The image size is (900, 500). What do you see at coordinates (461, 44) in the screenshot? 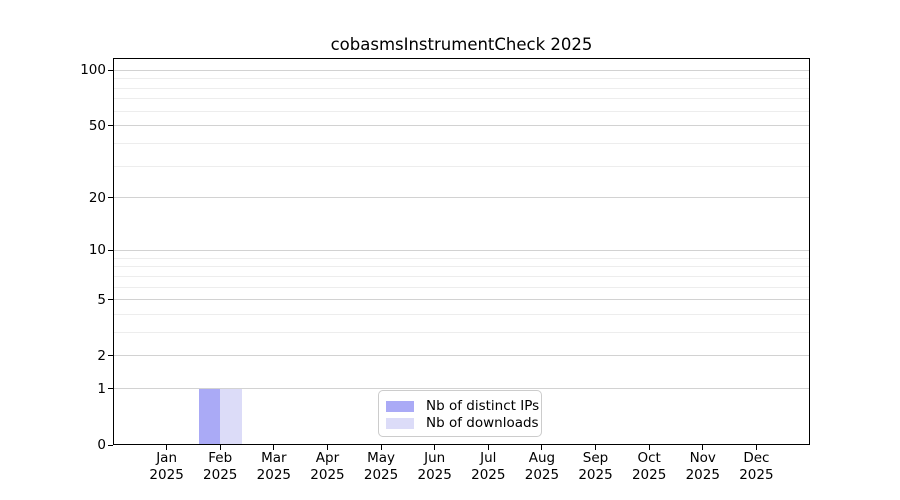
I see `chart-title: cobasmsInstrumentCheck 2025` at bounding box center [461, 44].